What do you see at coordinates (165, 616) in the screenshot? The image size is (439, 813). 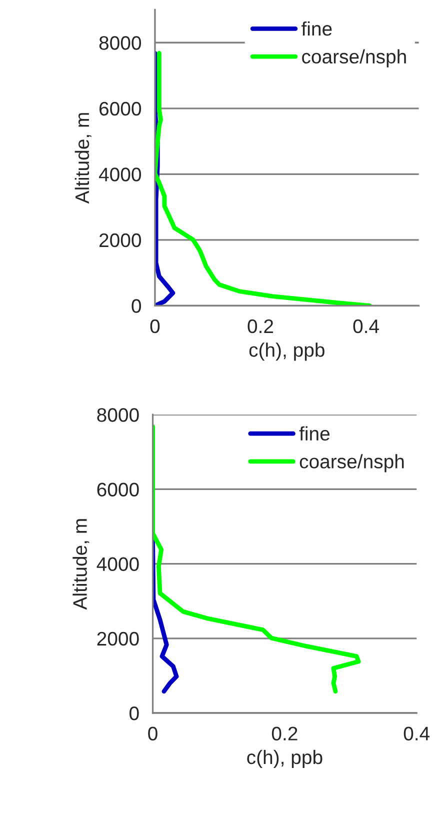 I see `line-series` at bounding box center [165, 616].